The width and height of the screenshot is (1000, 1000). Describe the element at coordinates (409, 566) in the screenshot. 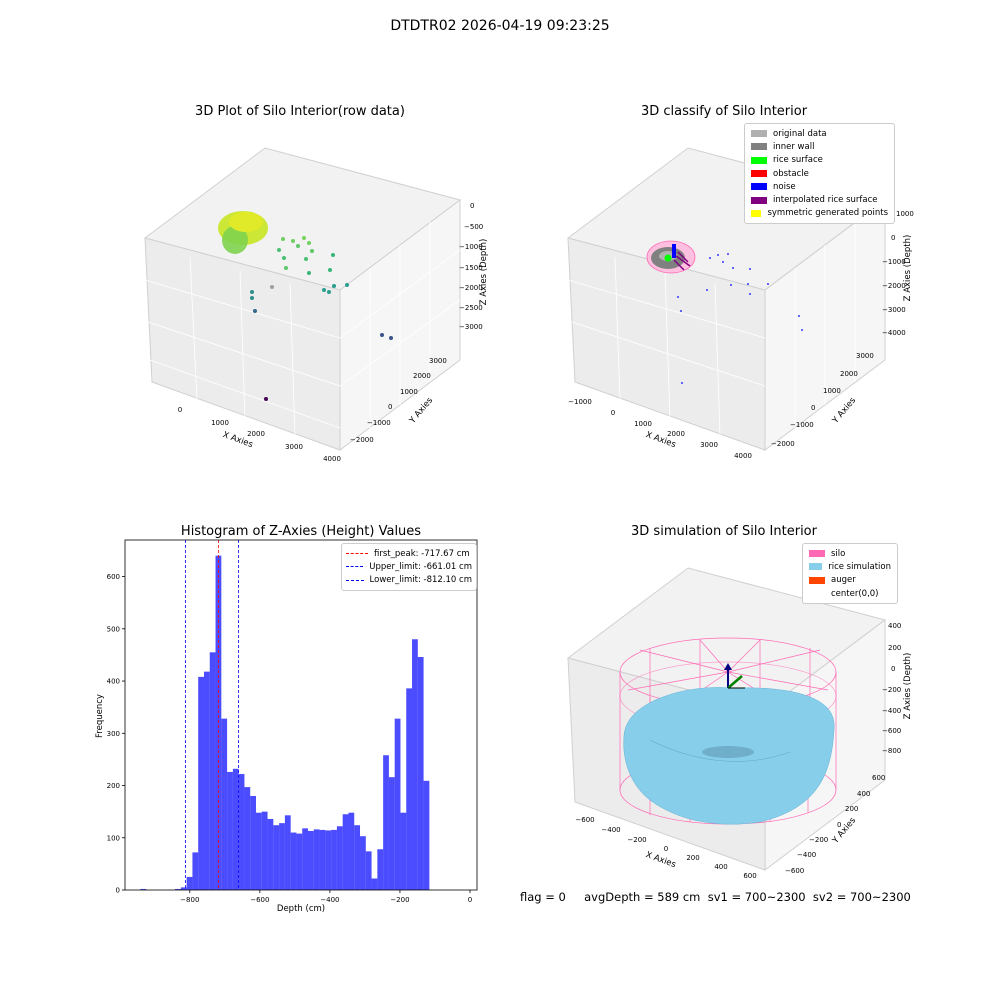

I see `legend-upper-limit: Upper_limit: -661.01 cm` at that location.